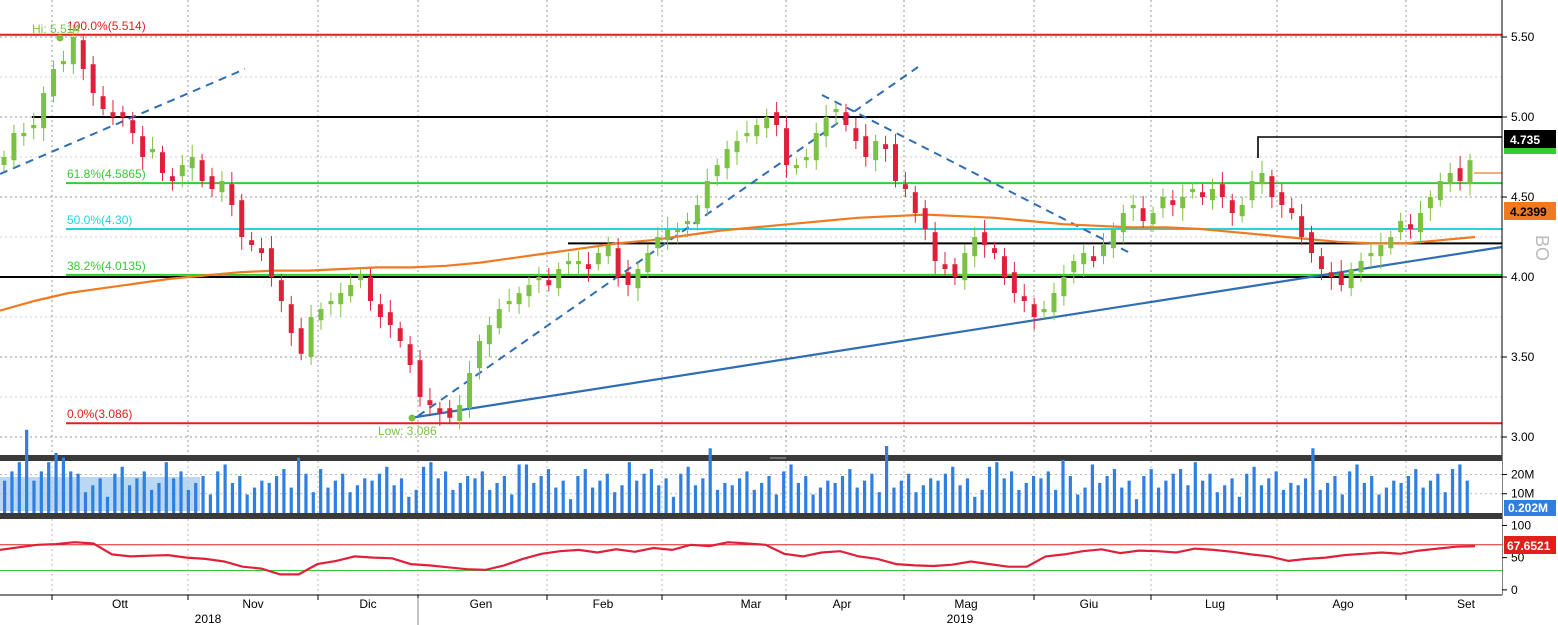 Image resolution: width=1558 pixels, height=625 pixels. I want to click on month-label-11: Set, so click(1466, 604).